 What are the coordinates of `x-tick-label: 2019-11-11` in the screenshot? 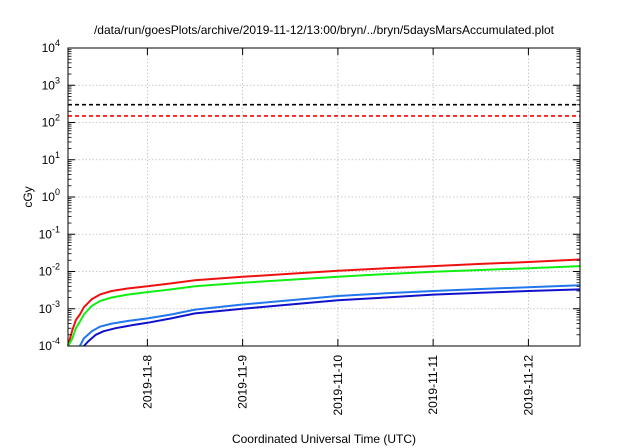 It's located at (433, 385).